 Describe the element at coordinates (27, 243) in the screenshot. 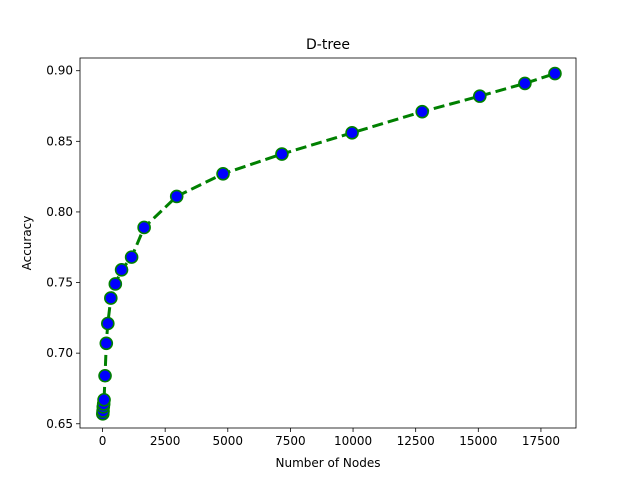

I see `y-axis-label: Accuracy` at that location.